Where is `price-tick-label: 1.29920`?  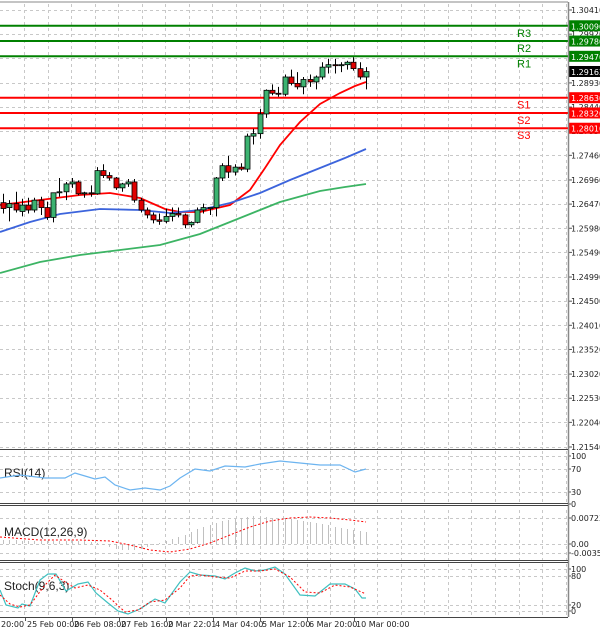 price-tick-label: 1.29920 is located at coordinates (585, 34).